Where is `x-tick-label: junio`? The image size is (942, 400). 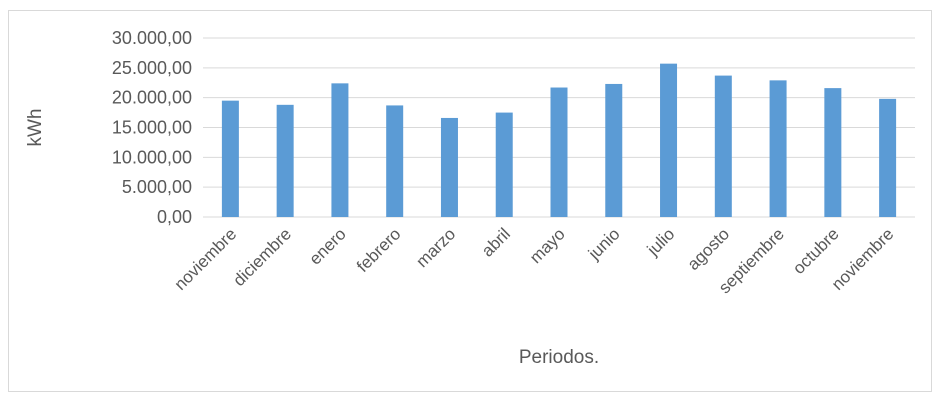 x-tick-label: junio is located at coordinates (604, 244).